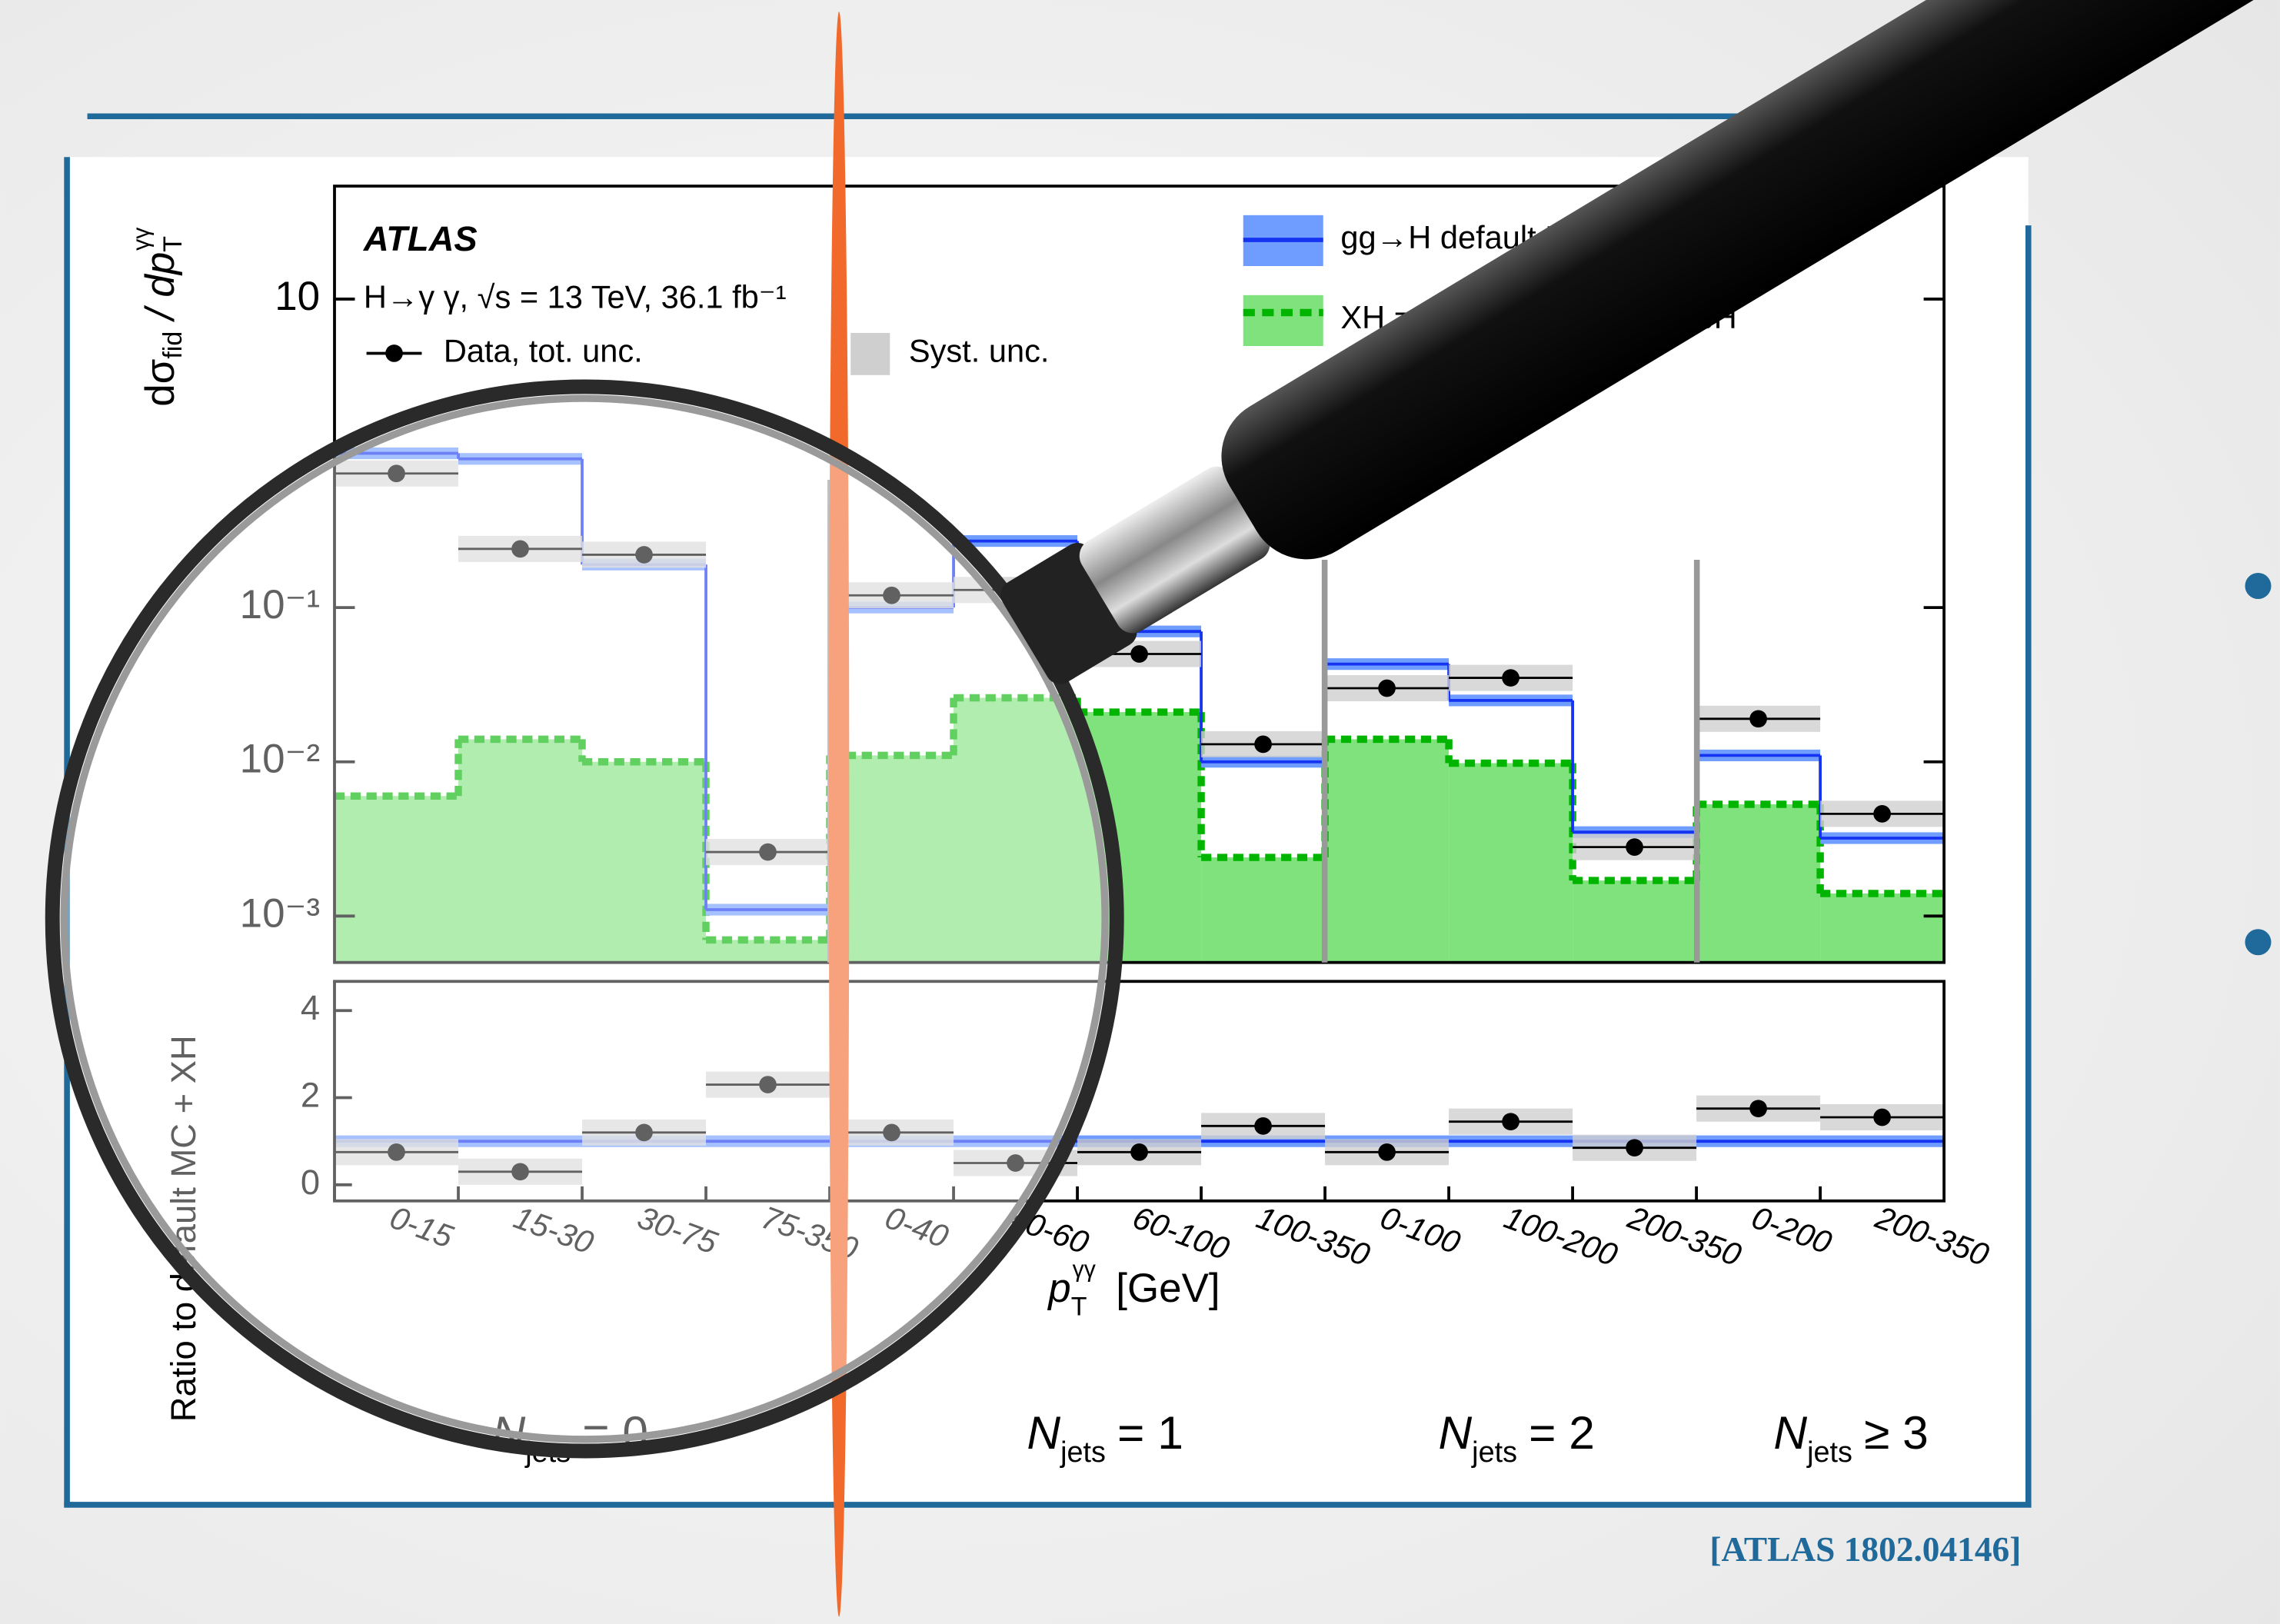  I want to click on experiment-label: ATLAS, so click(420, 238).